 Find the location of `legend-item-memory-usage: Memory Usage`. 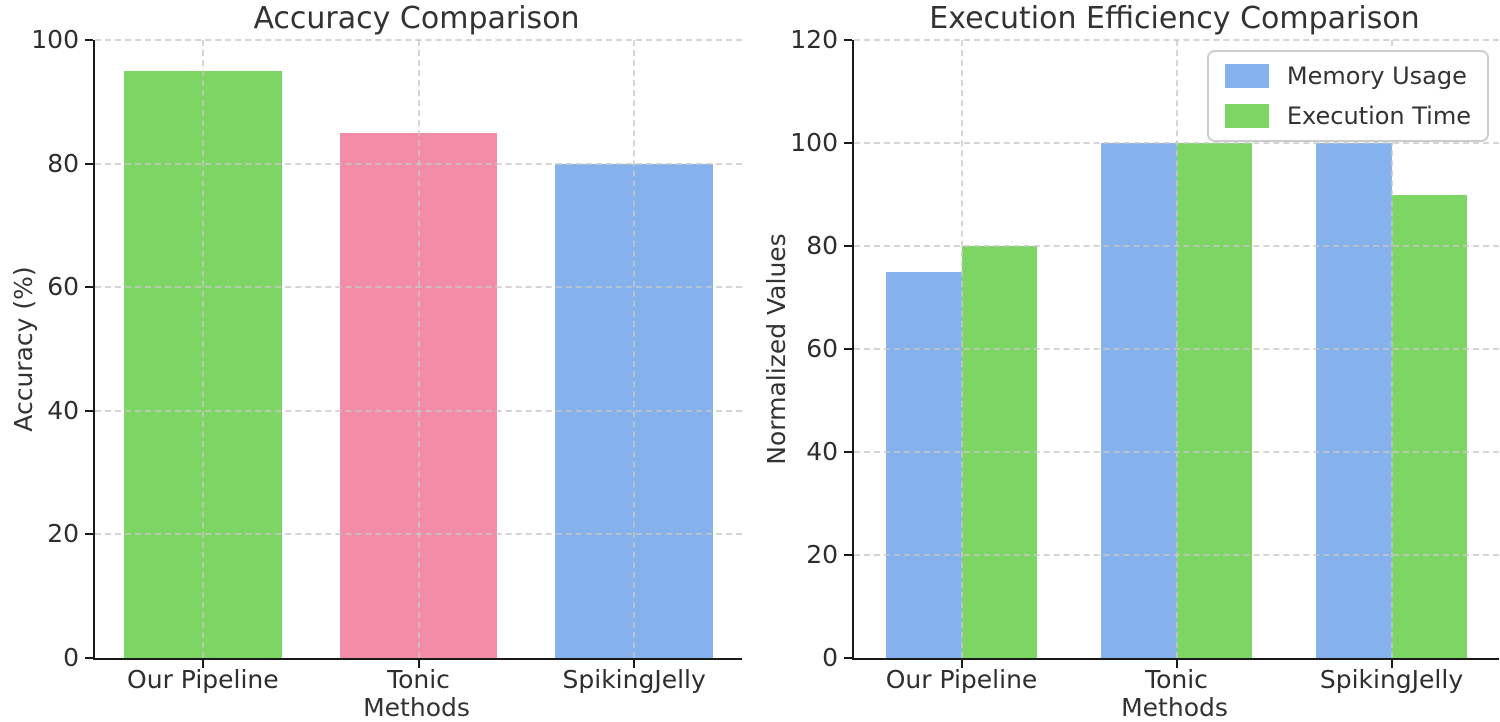

legend-item-memory-usage: Memory Usage is located at coordinates (1347, 76).